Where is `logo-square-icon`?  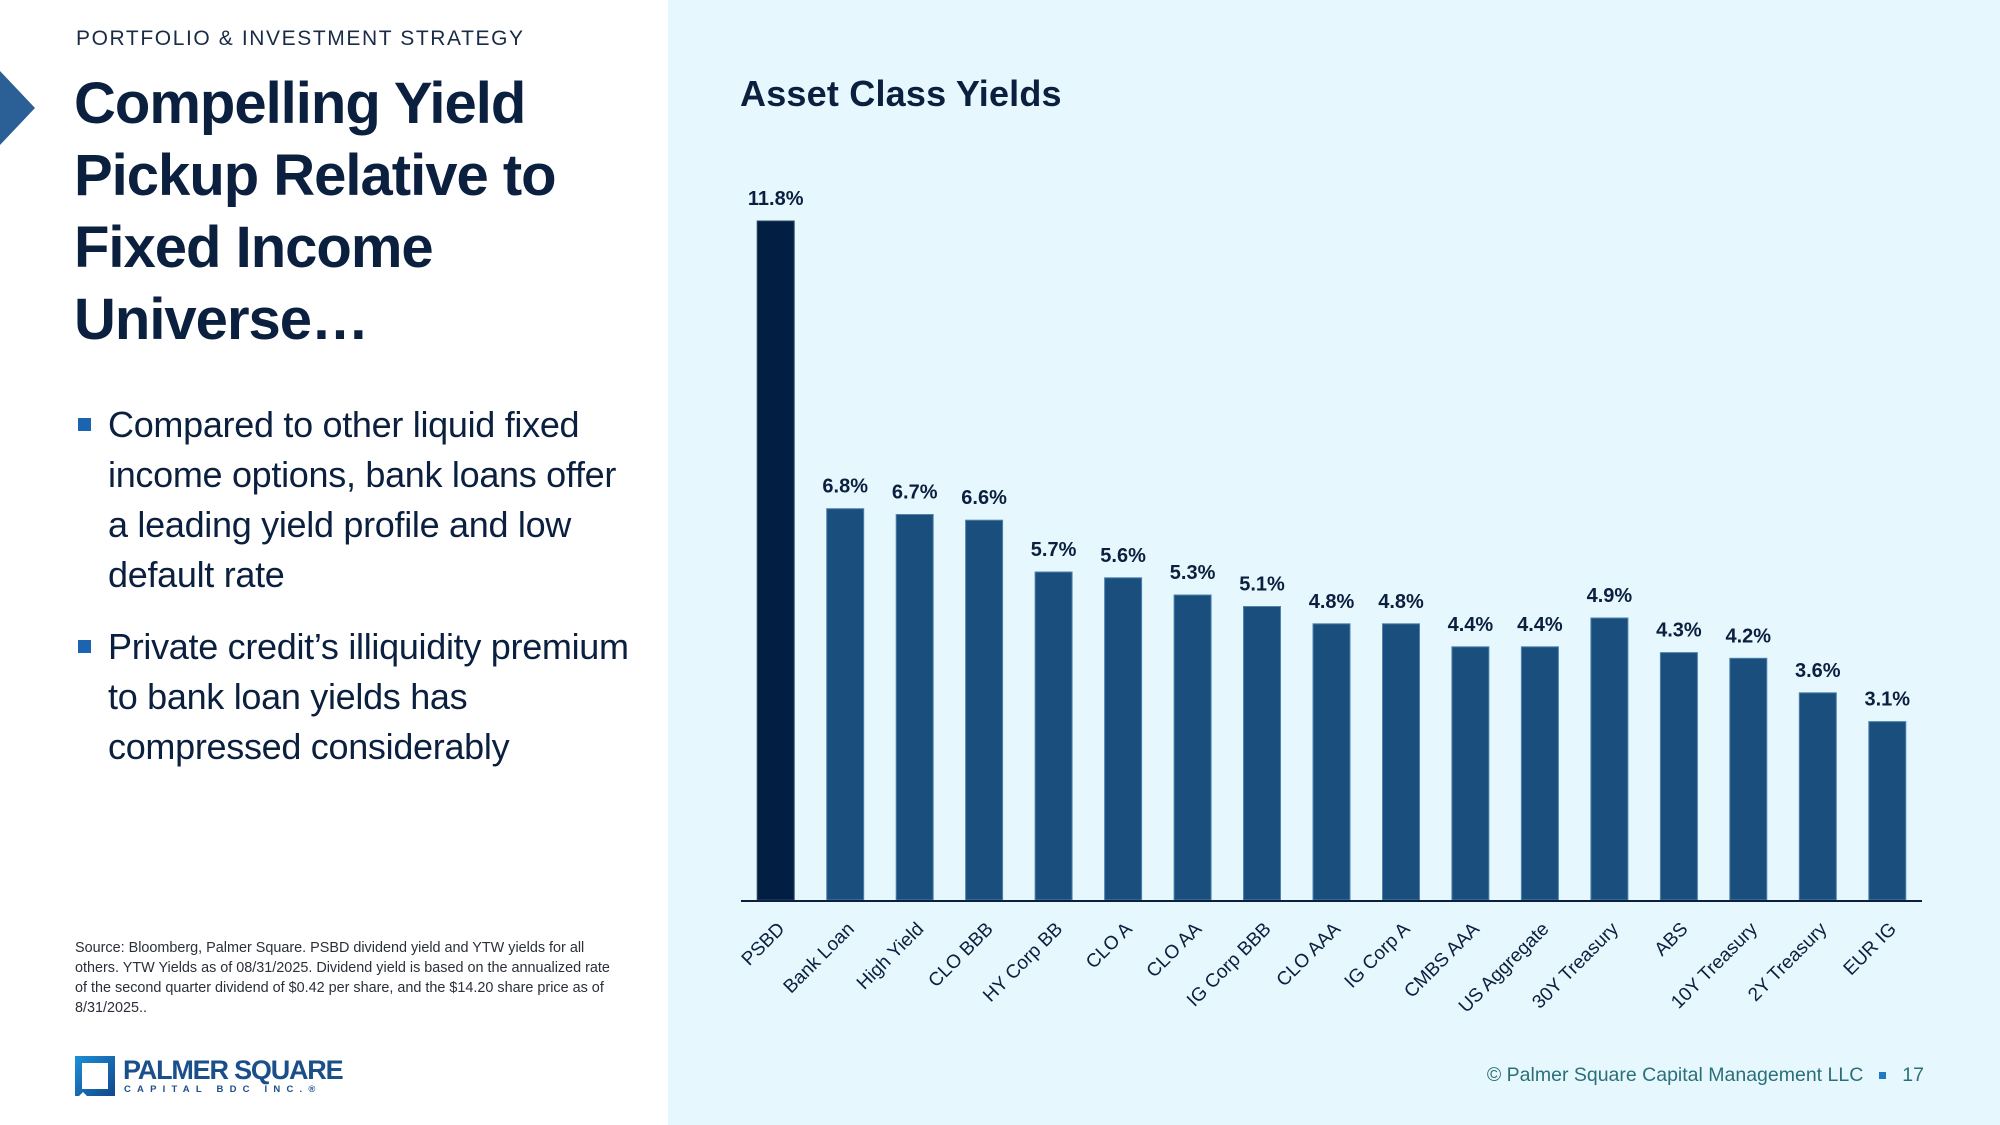
logo-square-icon is located at coordinates (95, 1076).